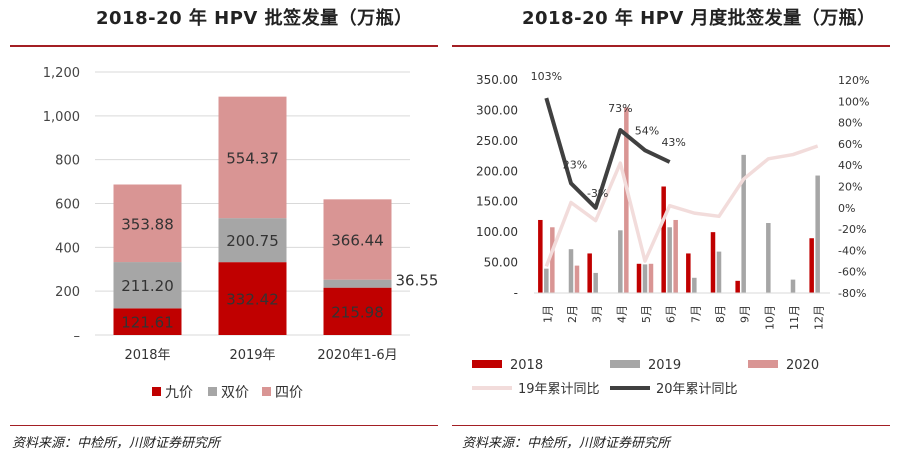 Image resolution: width=898 pixels, height=459 pixels. What do you see at coordinates (850, 123) in the screenshot?
I see `y2-tick-label: 80%` at bounding box center [850, 123].